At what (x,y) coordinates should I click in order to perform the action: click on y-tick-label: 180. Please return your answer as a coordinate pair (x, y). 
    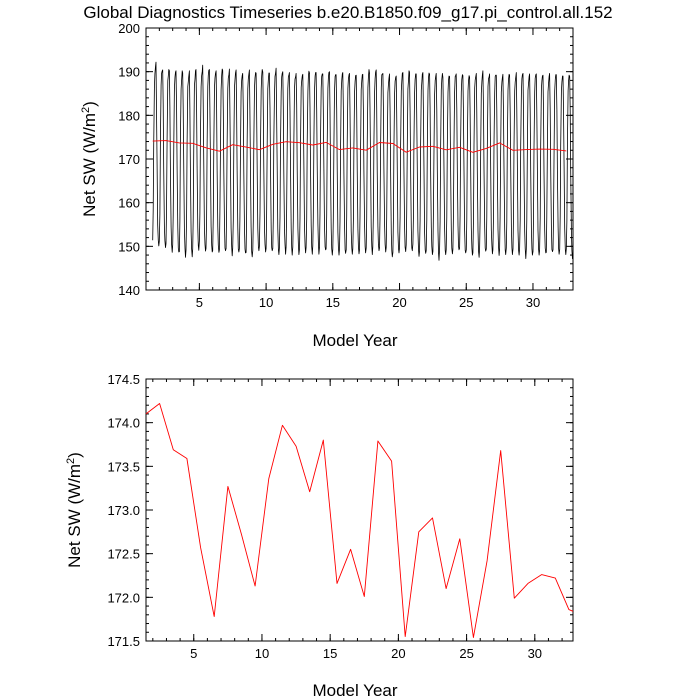
    Looking at the image, I should click on (129, 115).